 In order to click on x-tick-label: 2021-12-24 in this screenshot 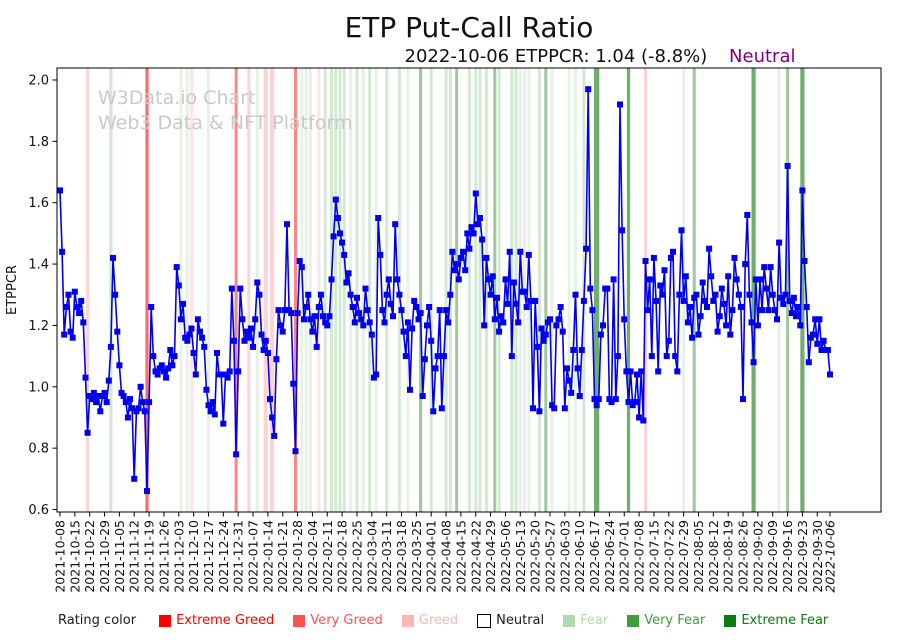, I will do `click(223, 556)`.